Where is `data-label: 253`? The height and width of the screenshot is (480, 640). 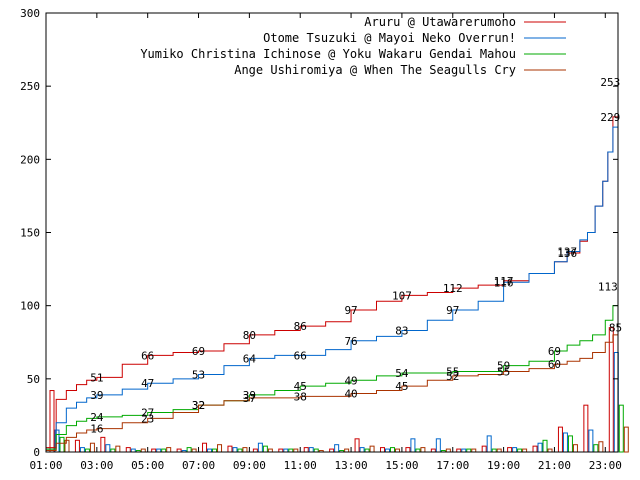 data-label: 253 is located at coordinates (610, 82).